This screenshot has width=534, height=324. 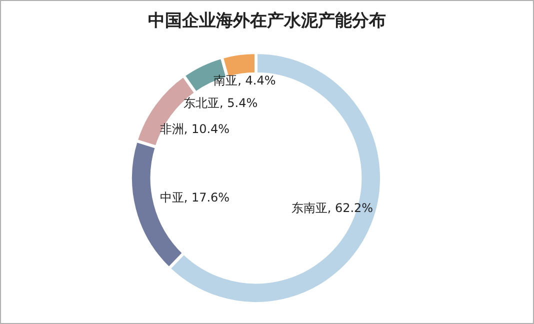 I want to click on slice-label: 东南亚, 62.2%, so click(x=332, y=207).